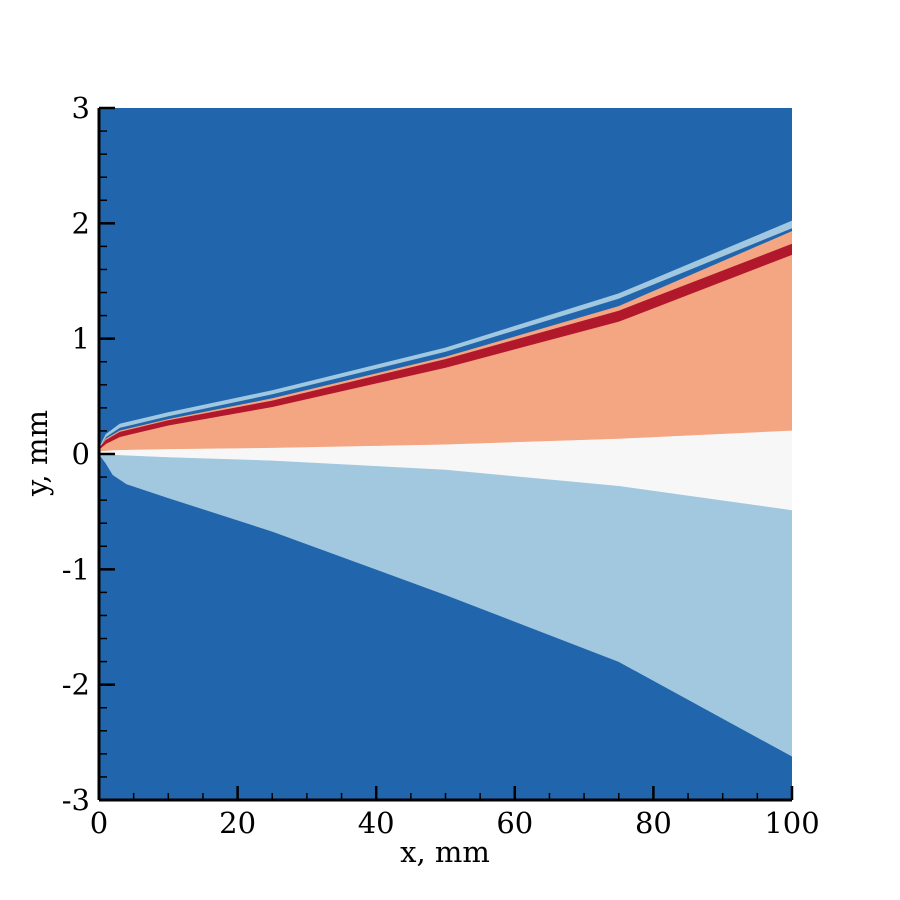 Image resolution: width=900 pixels, height=900 pixels. What do you see at coordinates (81, 339) in the screenshot?
I see `y-tick-label: 1` at bounding box center [81, 339].